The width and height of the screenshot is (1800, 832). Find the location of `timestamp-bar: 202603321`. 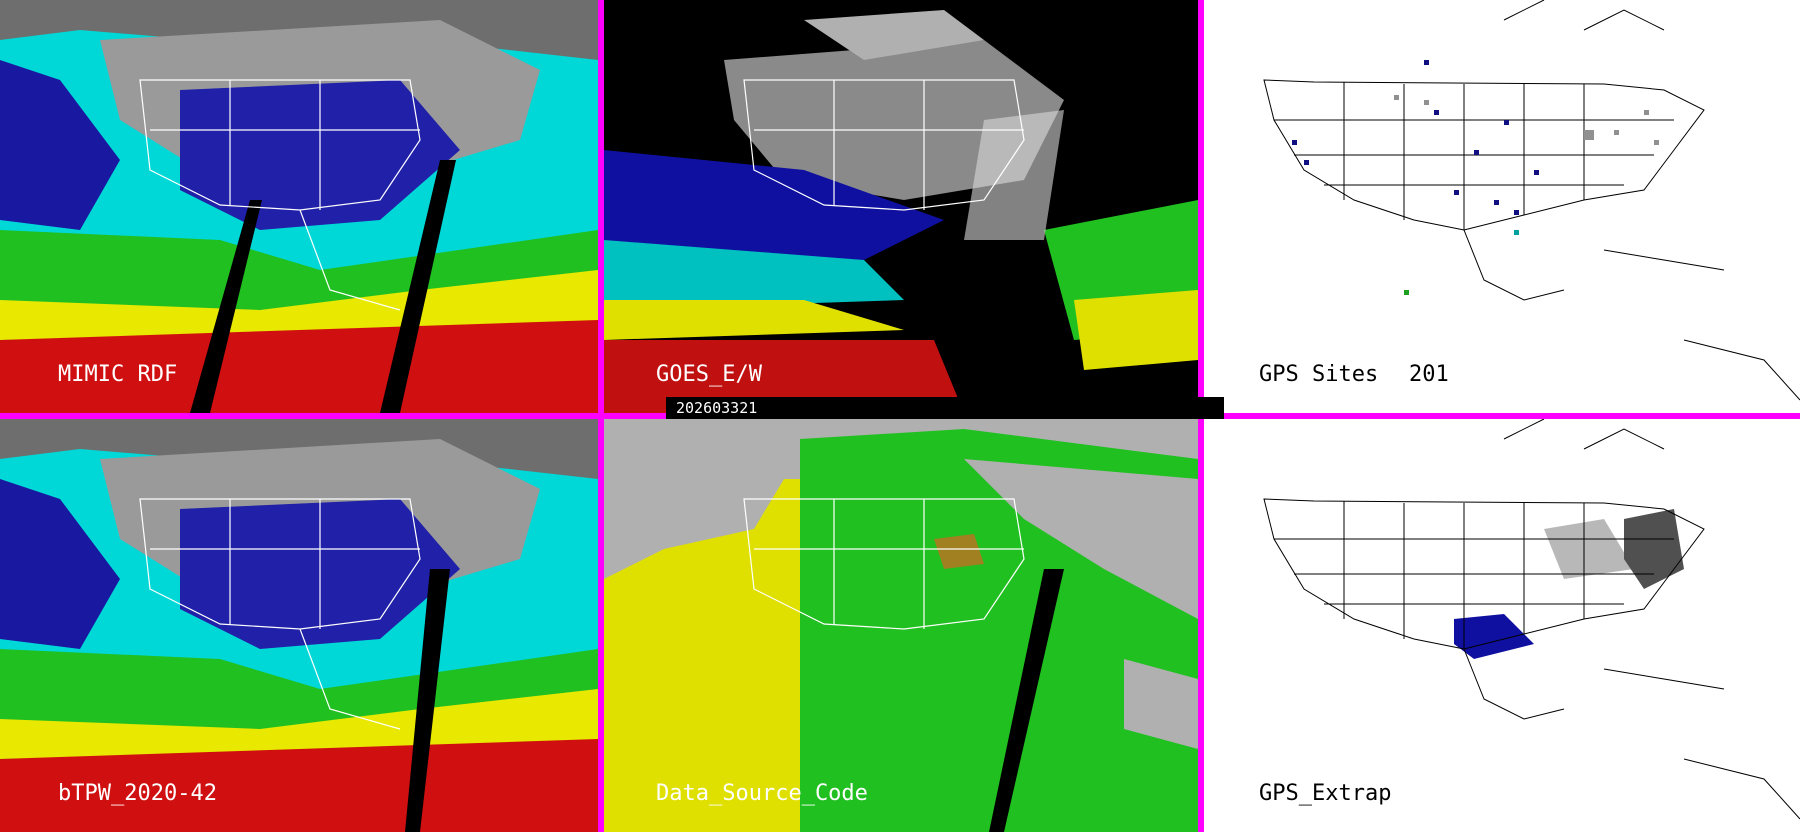

timestamp-bar: 202603321 is located at coordinates (945, 408).